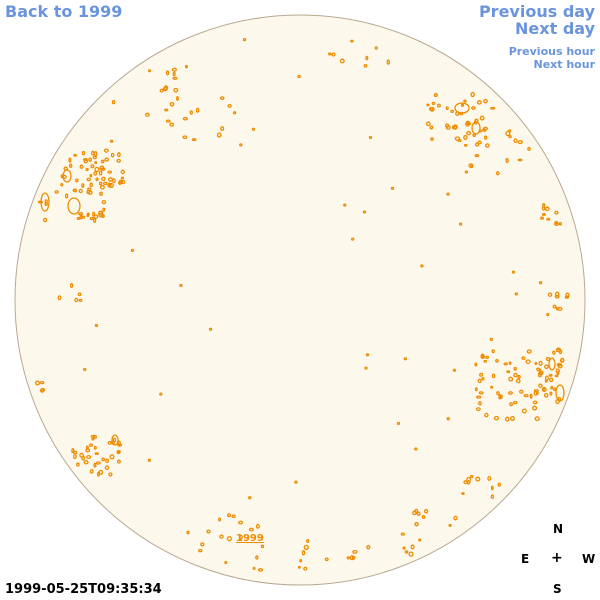  Describe the element at coordinates (536, 11) in the screenshot. I see `previous-day-link: Previous day` at that location.